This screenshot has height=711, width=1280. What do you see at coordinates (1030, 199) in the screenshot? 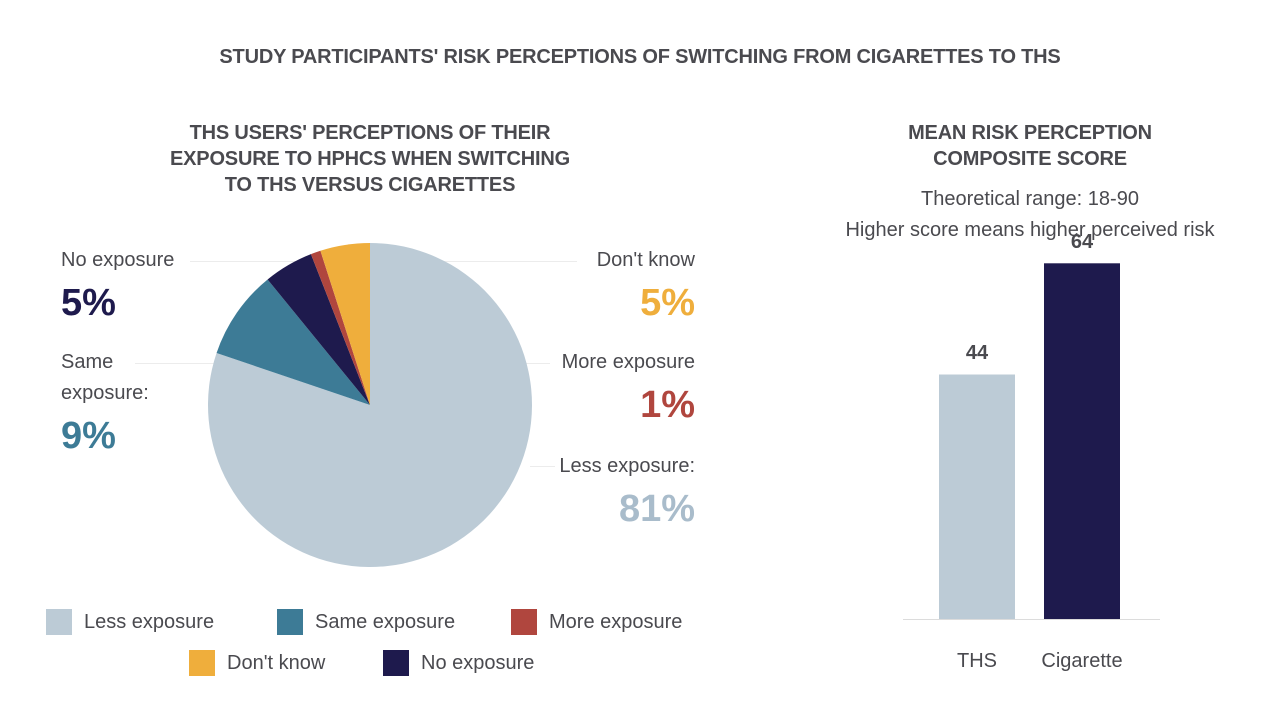
I see `theoretical-range-note: Theoretical range: 18-90` at bounding box center [1030, 199].